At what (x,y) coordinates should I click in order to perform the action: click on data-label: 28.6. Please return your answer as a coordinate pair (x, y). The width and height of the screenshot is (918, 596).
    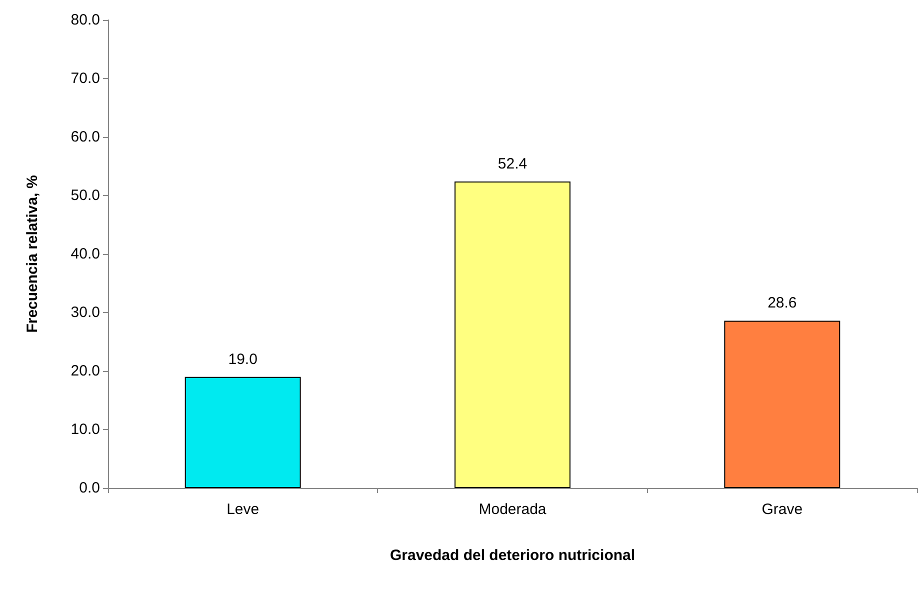
    Looking at the image, I should click on (782, 303).